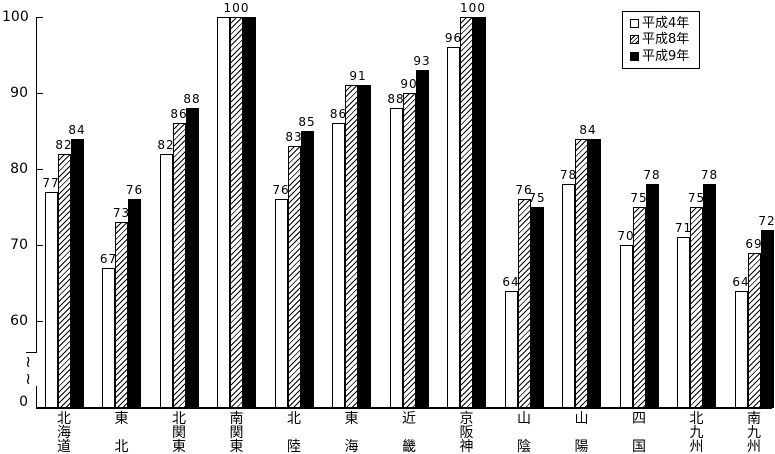  I want to click on bar-value-label: 93, so click(422, 61).